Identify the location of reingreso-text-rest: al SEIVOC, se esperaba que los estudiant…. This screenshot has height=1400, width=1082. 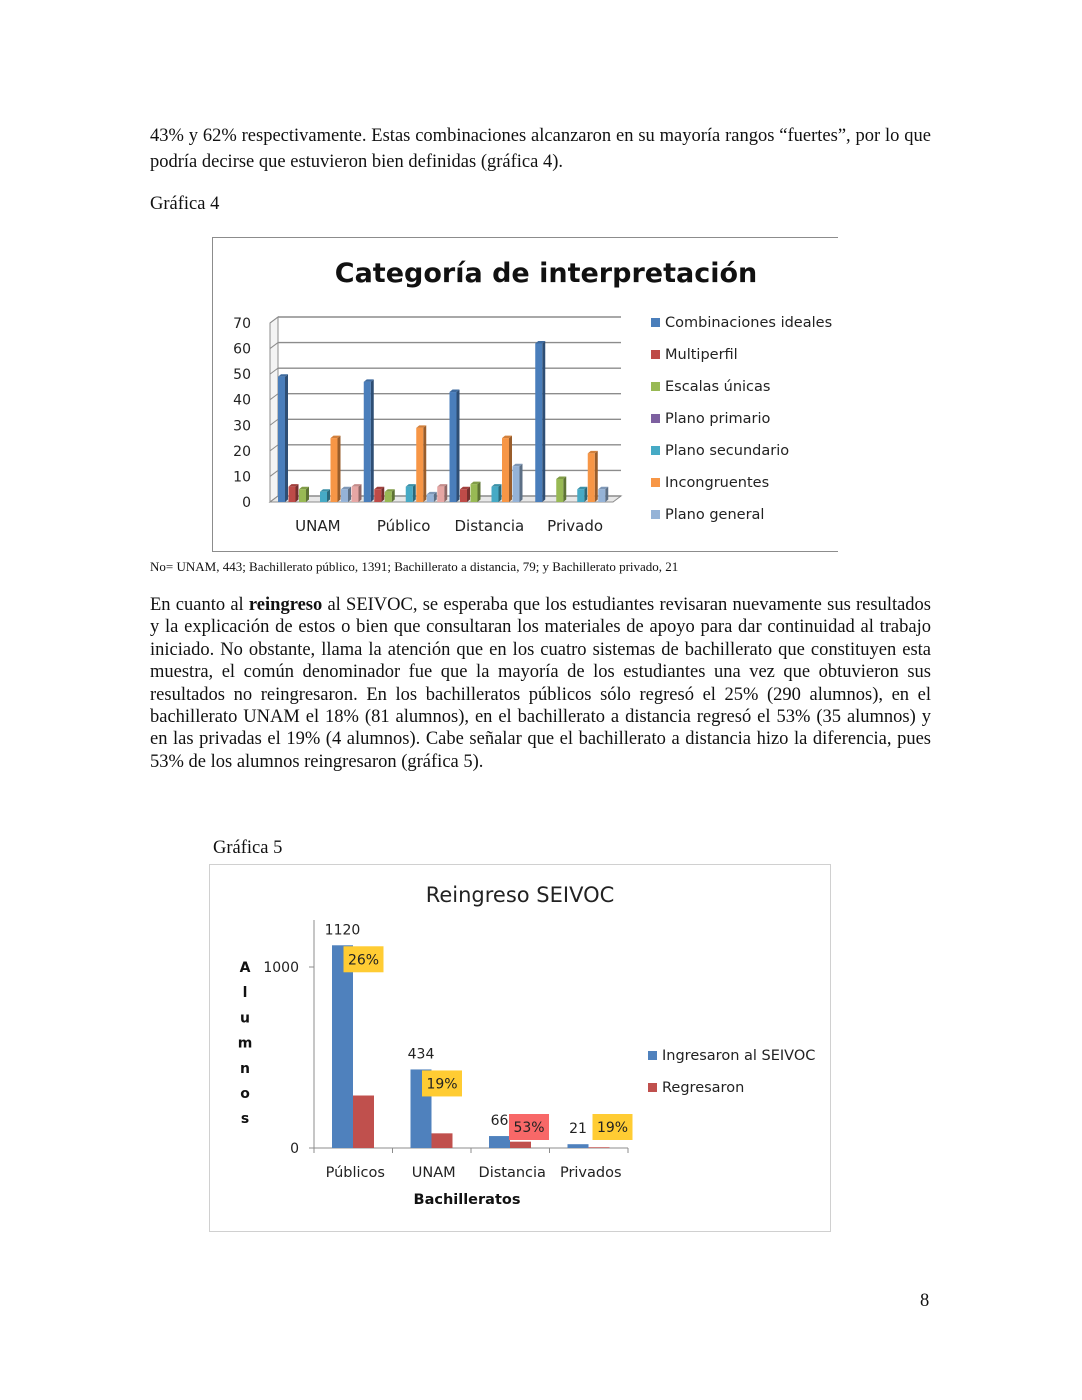
(541, 683).